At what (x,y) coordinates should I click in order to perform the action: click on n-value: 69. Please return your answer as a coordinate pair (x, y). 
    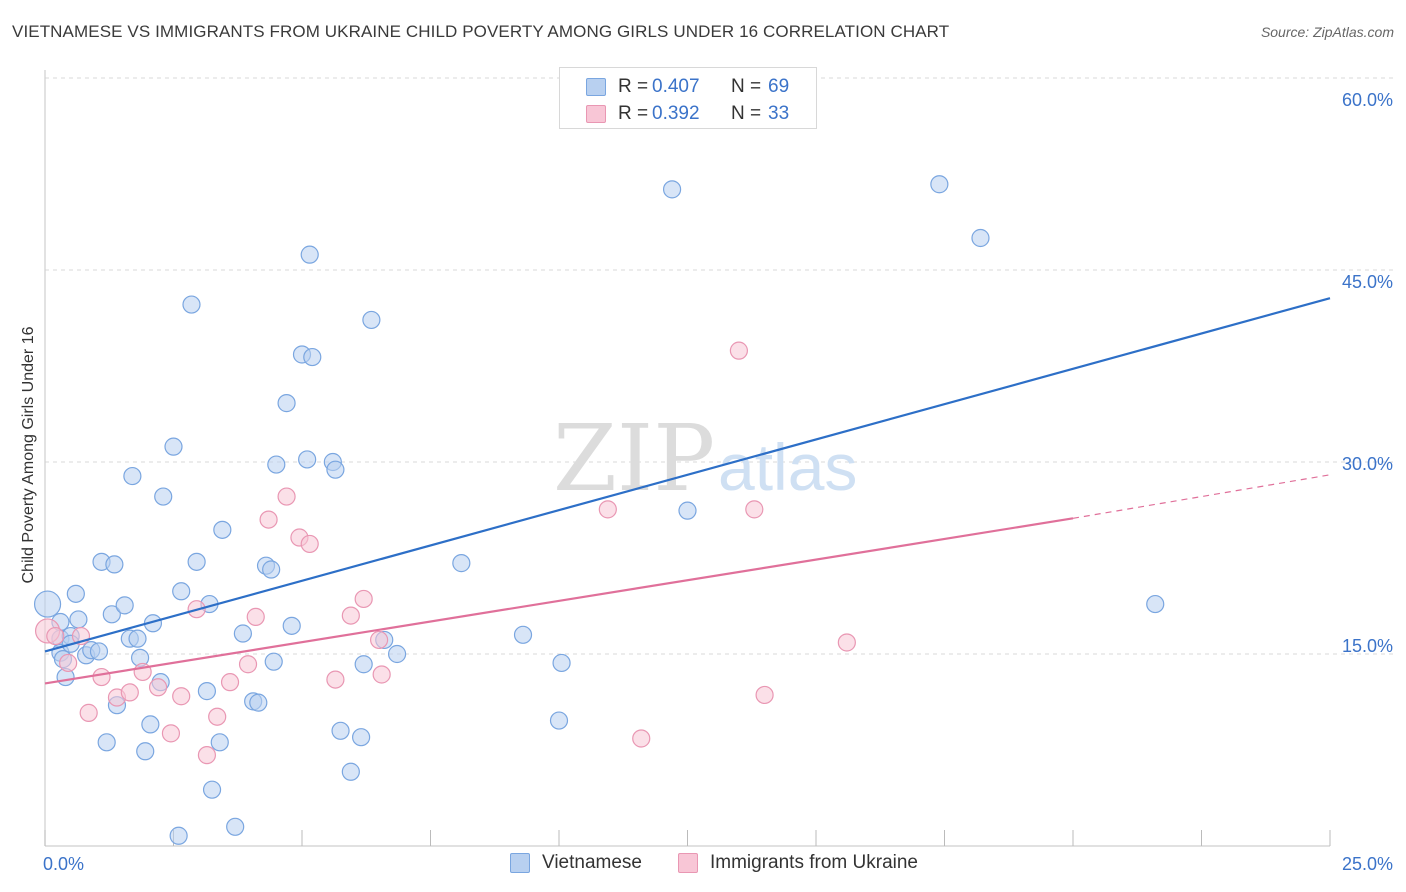
    Looking at the image, I should click on (779, 86).